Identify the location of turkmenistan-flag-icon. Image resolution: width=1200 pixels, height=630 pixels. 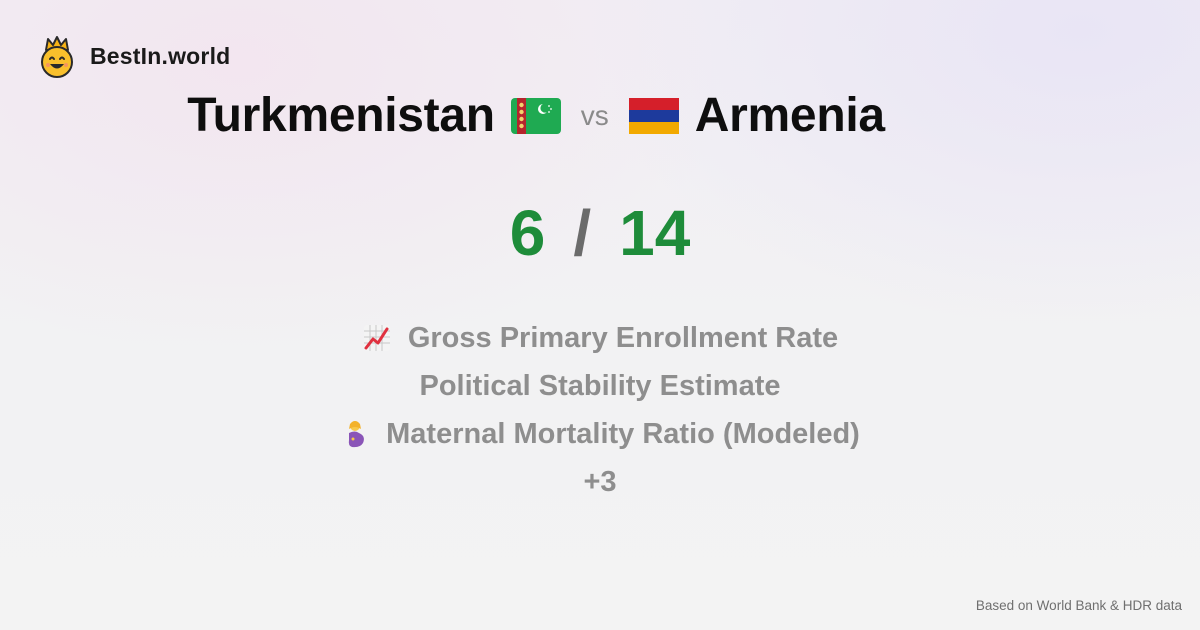
(535, 115).